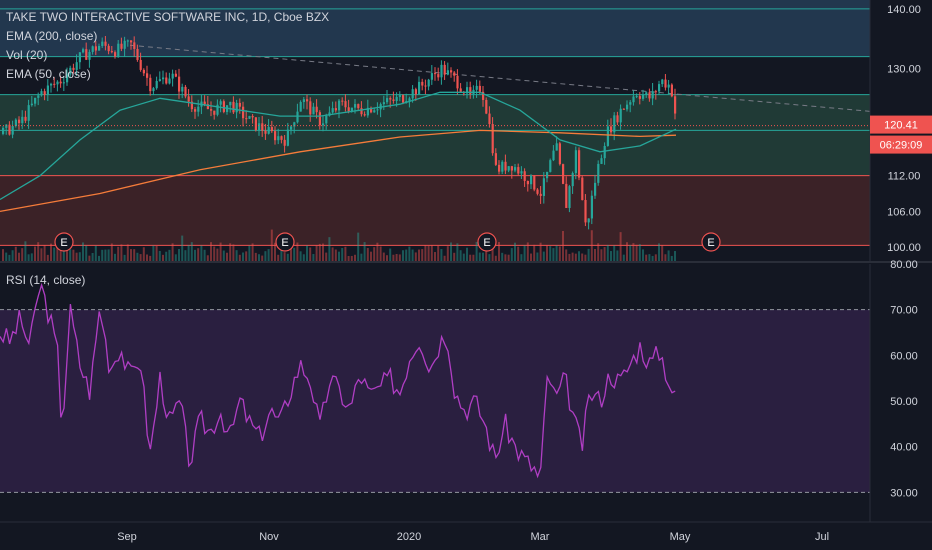 The width and height of the screenshot is (932, 550). Describe the element at coordinates (52, 36) in the screenshot. I see `indicator-ema200-label: EMA (200, close)` at that location.